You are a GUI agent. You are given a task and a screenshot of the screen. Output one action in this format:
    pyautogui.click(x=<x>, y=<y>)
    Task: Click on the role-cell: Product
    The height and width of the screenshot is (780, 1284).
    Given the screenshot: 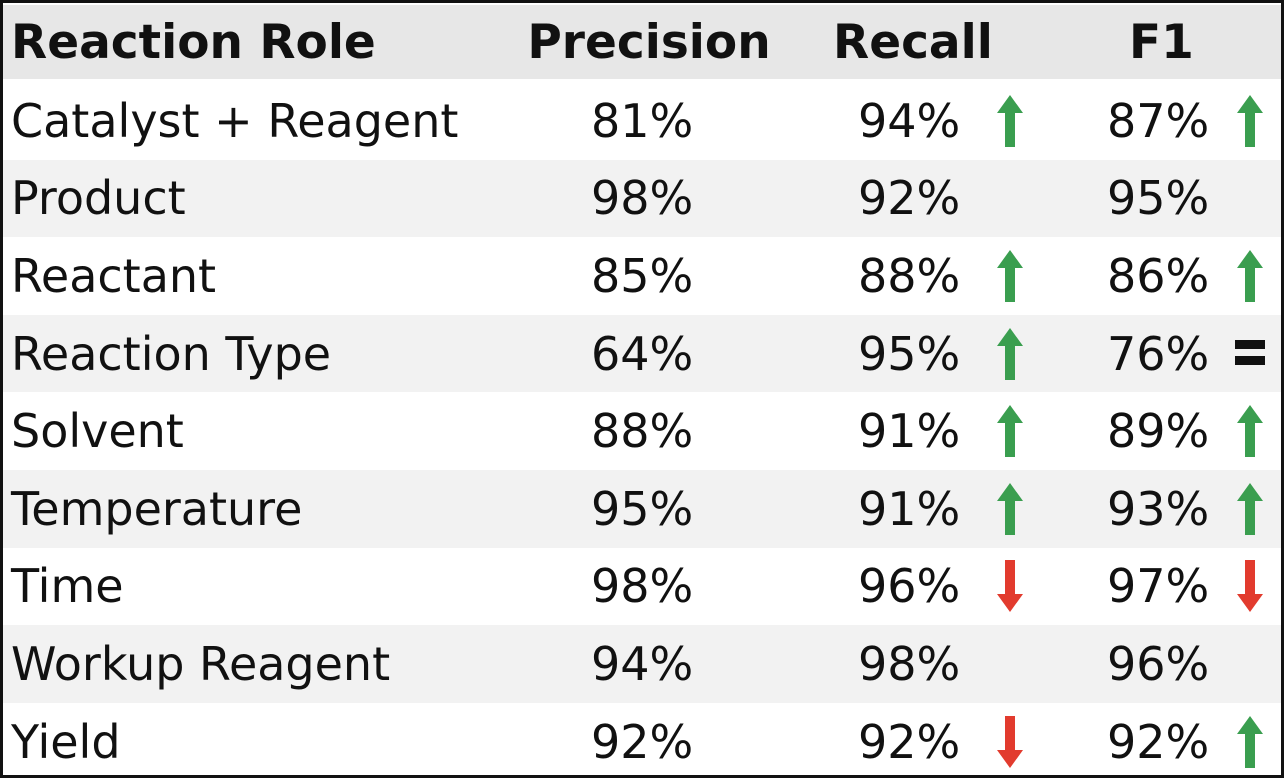 What is the action you would take?
    pyautogui.click(x=98, y=198)
    